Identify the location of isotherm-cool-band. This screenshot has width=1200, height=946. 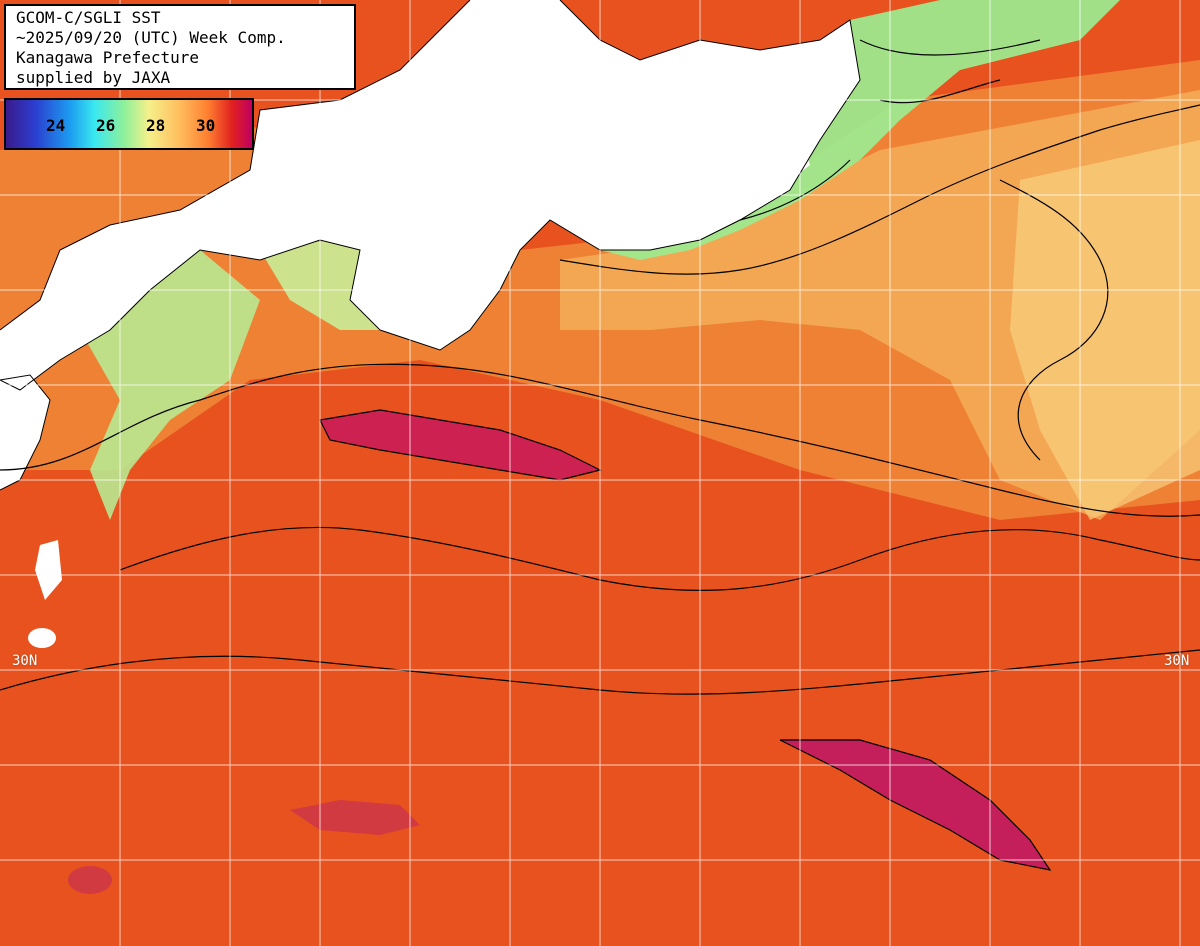
(890, 130).